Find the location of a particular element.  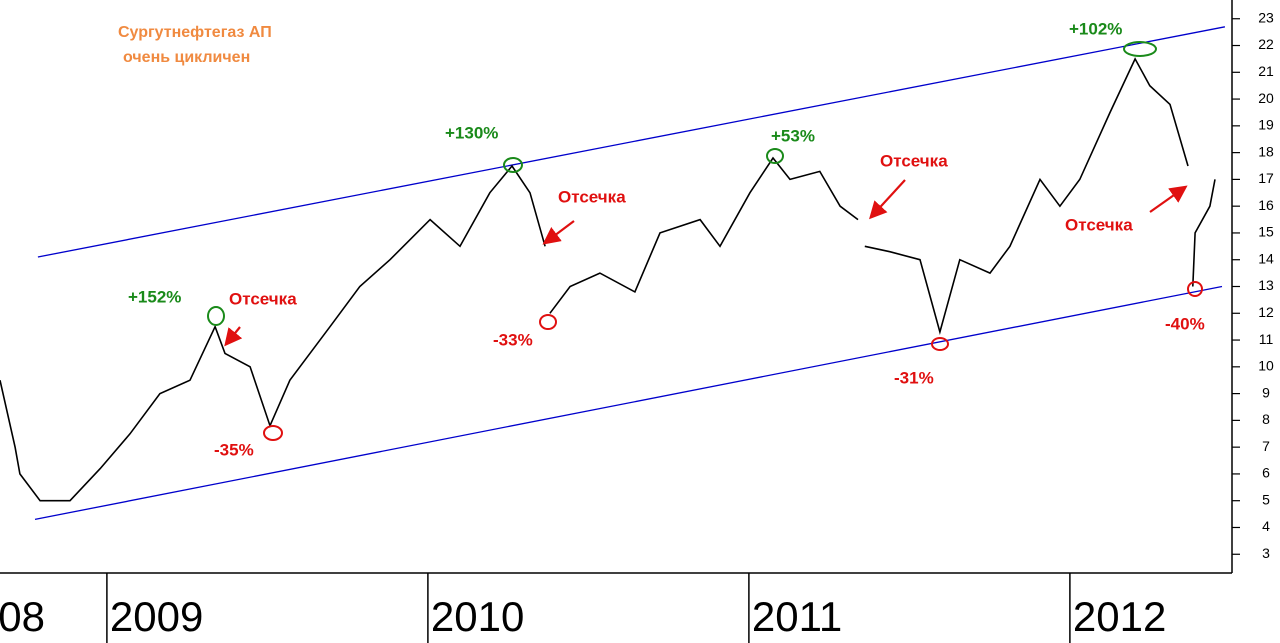

y-tick-label: 20 is located at coordinates (1266, 98).